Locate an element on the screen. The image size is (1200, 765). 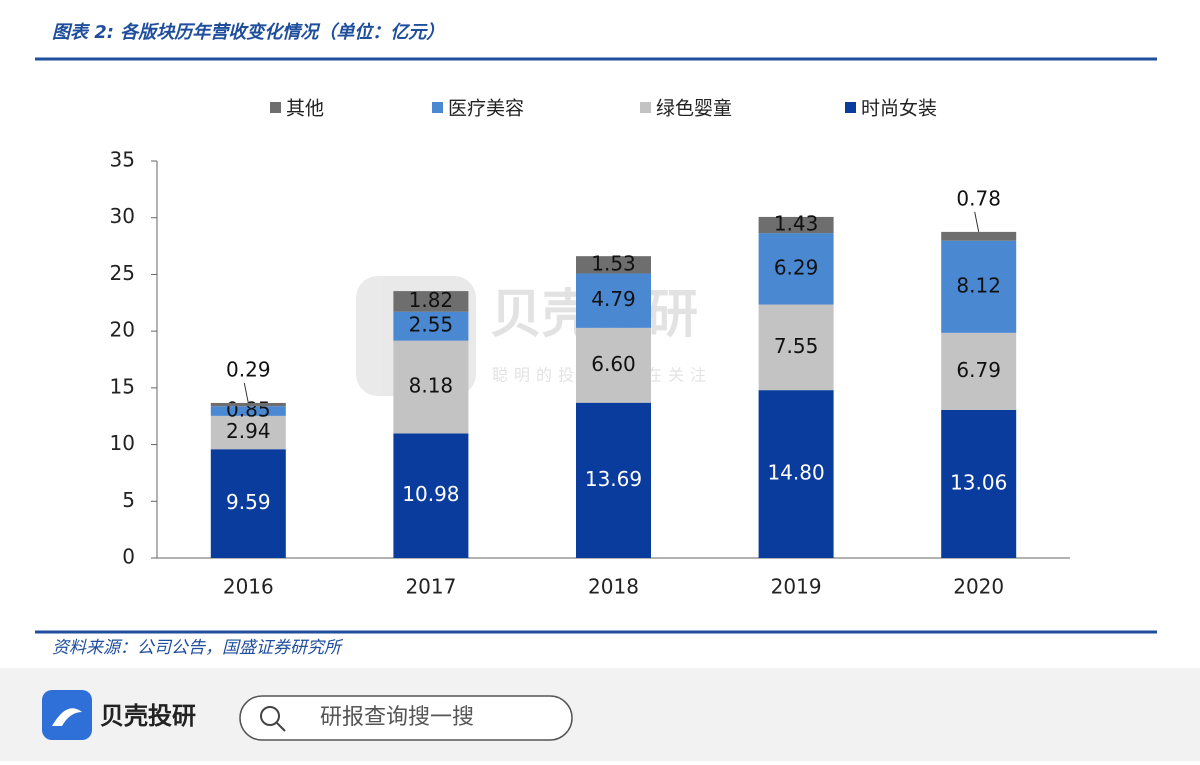
value-label: 1.82 is located at coordinates (431, 300).